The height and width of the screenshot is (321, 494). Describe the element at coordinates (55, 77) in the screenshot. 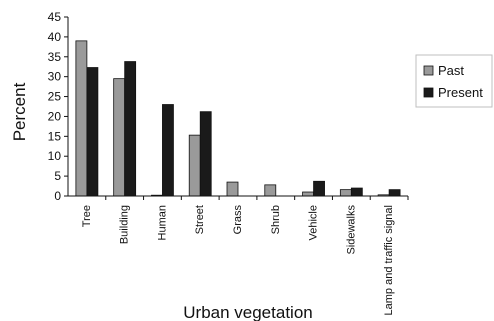

I see `y-tick-label: 30` at that location.